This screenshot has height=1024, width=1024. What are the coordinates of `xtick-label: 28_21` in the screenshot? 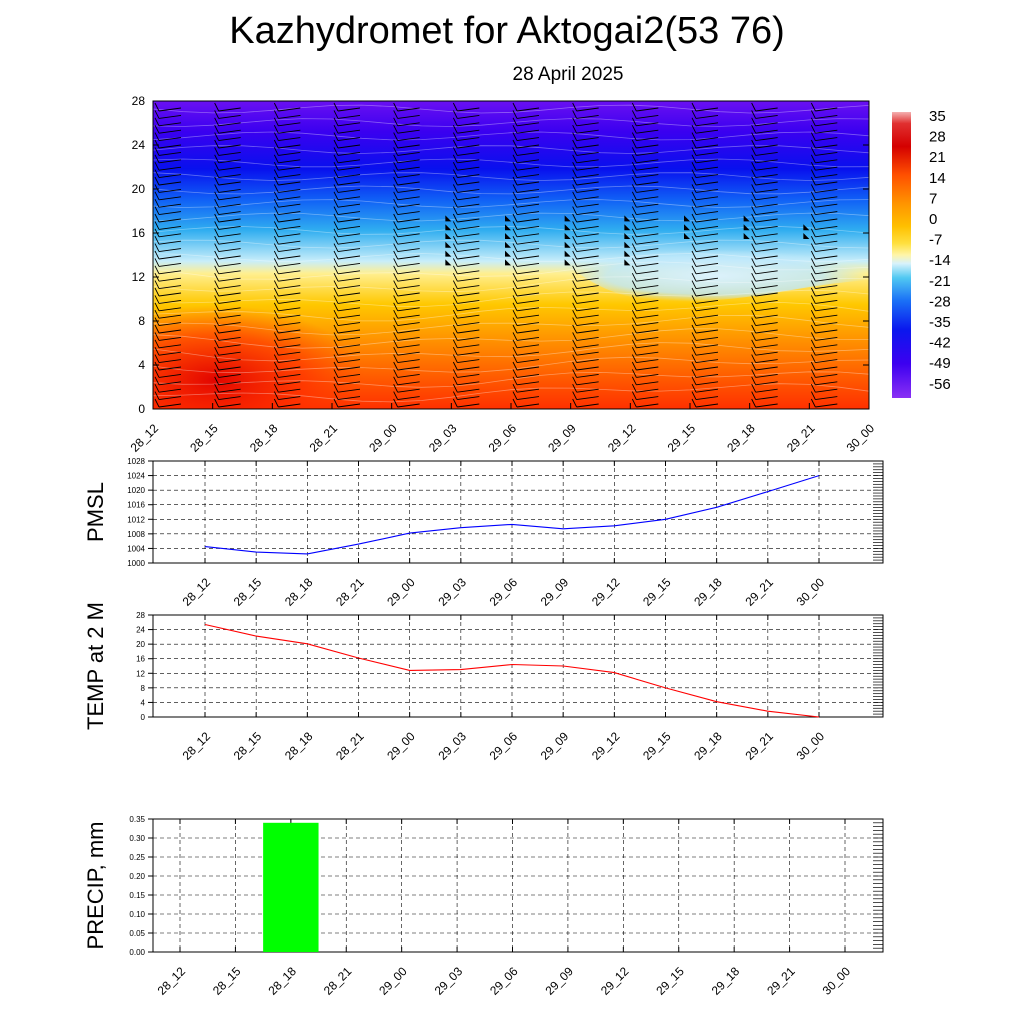 It's located at (338, 981).